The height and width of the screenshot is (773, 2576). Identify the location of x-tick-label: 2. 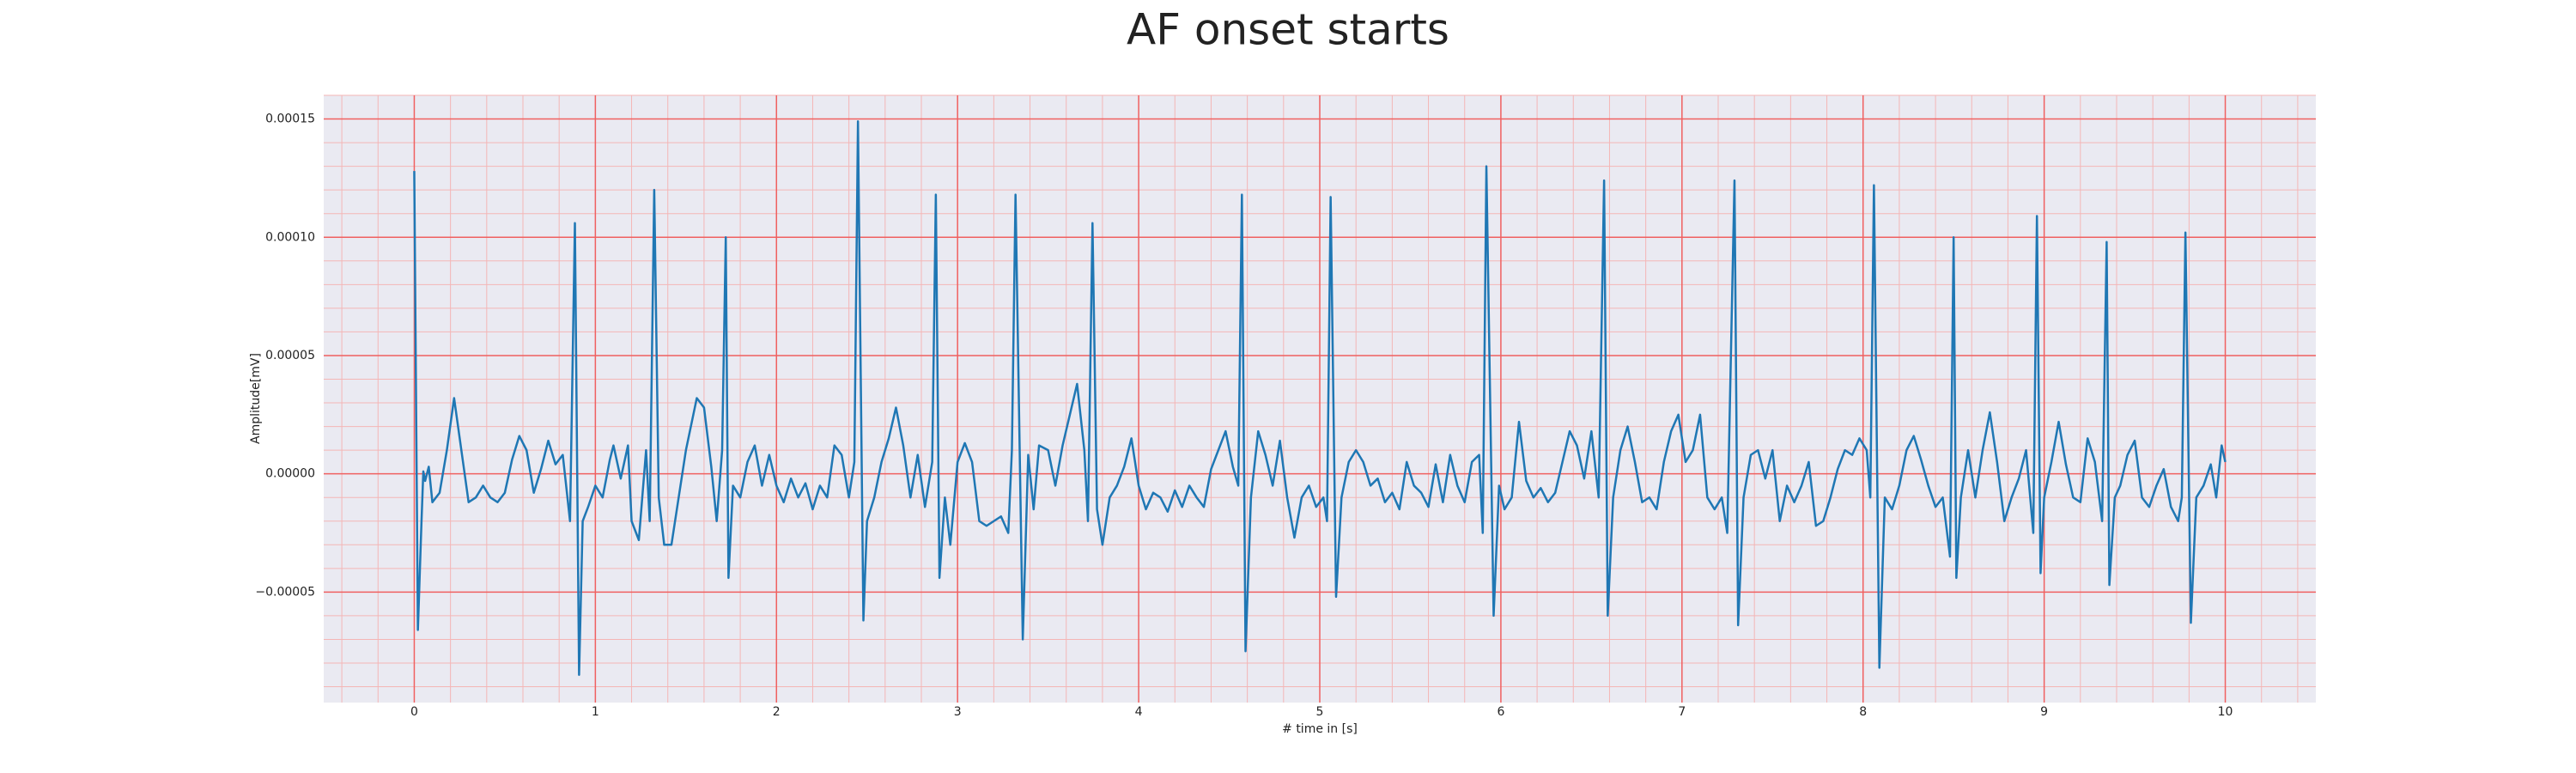
(777, 712).